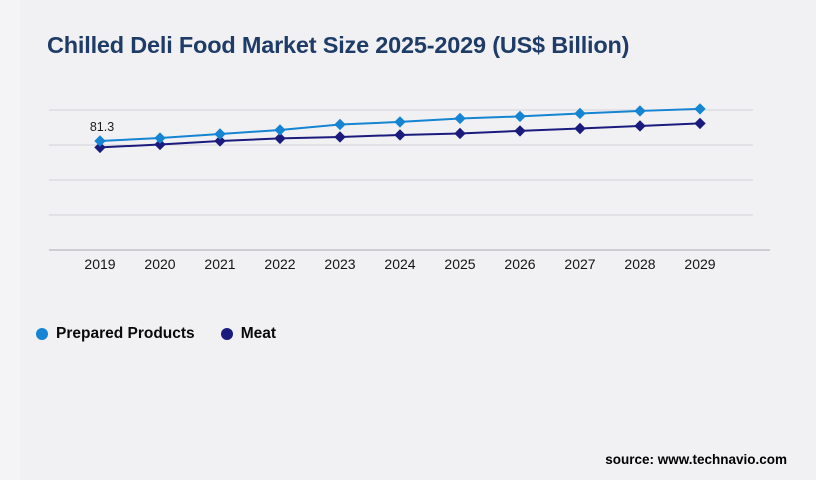 This screenshot has height=480, width=816. Describe the element at coordinates (258, 333) in the screenshot. I see `legend-label: Meat` at that location.